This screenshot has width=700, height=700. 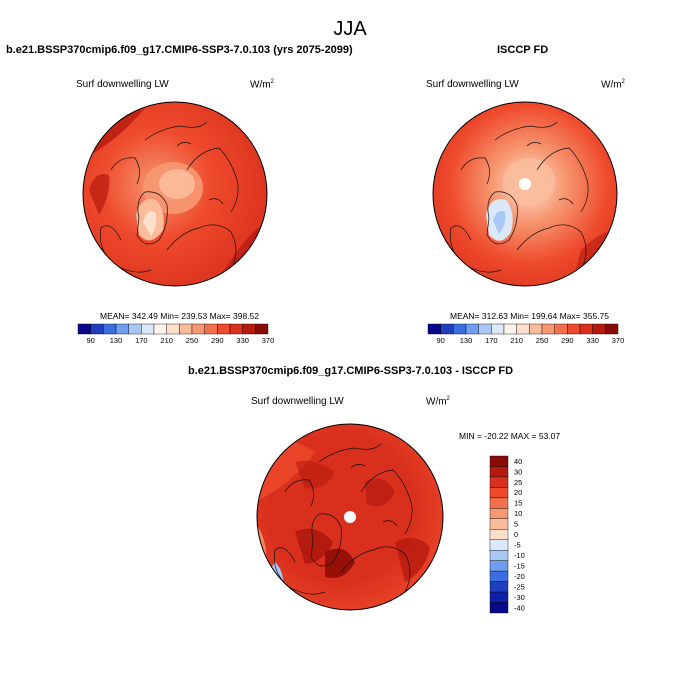 I want to click on panel3-colorbar-tick-label: 15, so click(x=518, y=503).